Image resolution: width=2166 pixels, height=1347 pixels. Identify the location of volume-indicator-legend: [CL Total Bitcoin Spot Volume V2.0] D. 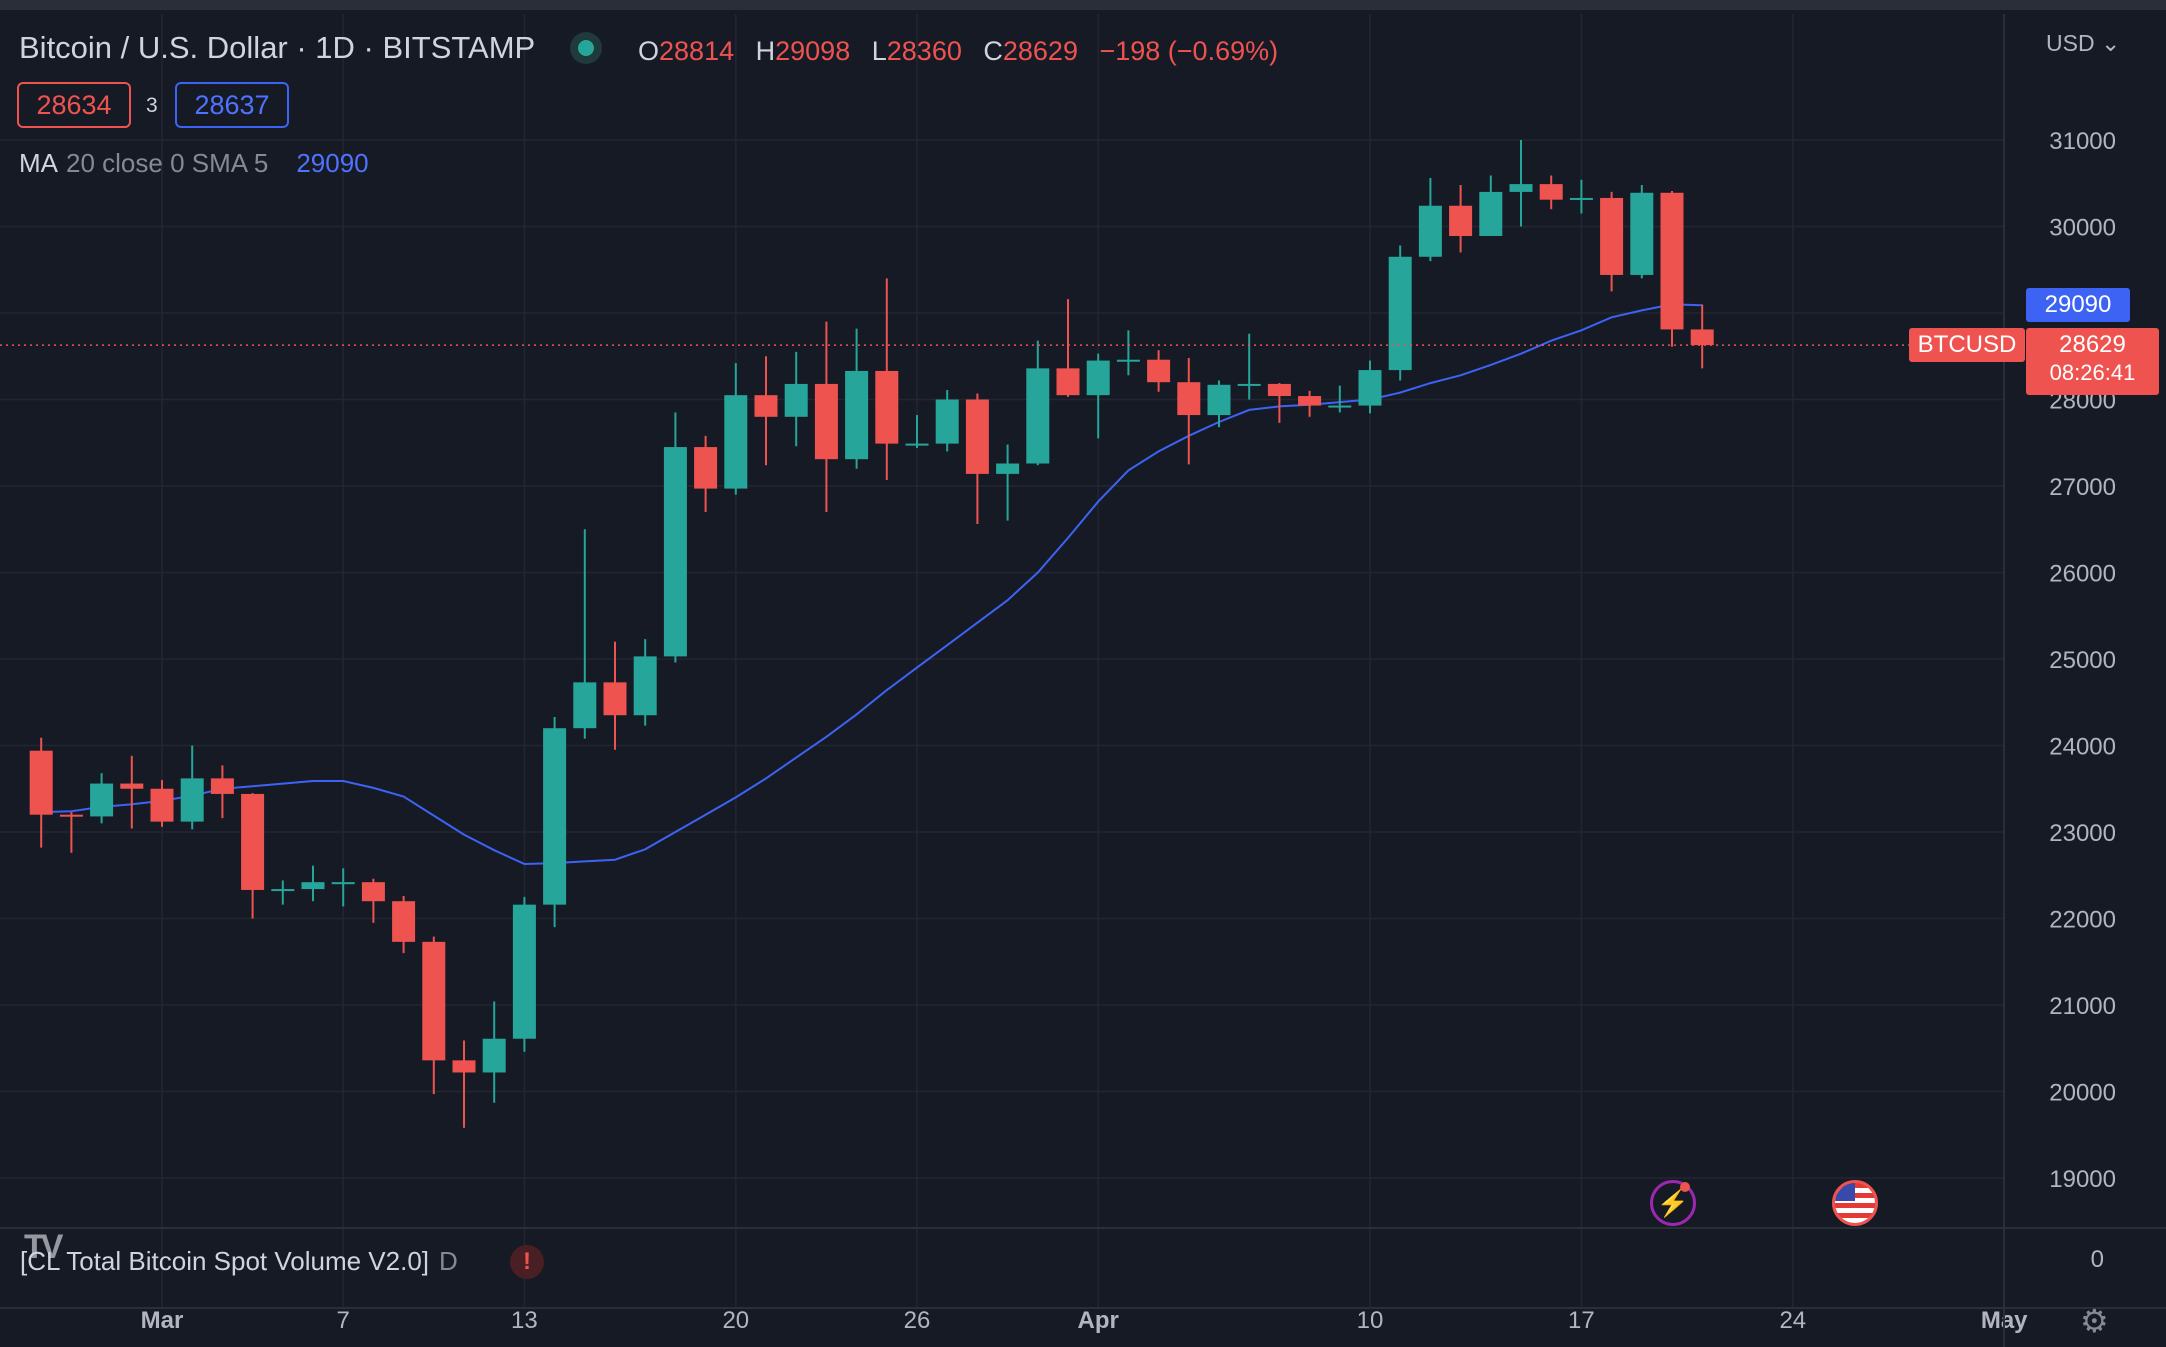
(239, 1261).